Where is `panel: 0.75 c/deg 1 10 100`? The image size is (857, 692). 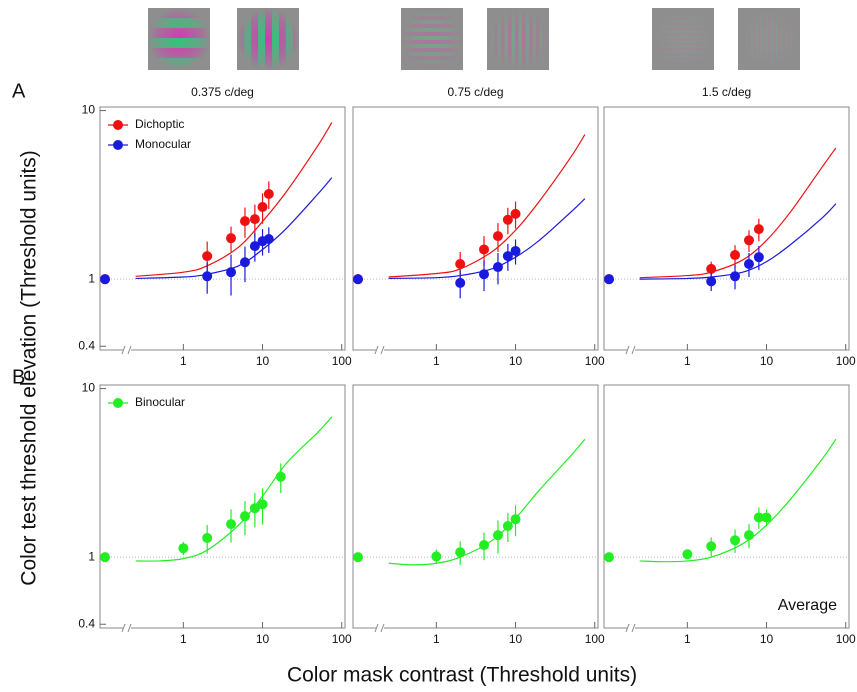 panel: 0.75 c/deg 1 10 100 is located at coordinates (478, 226).